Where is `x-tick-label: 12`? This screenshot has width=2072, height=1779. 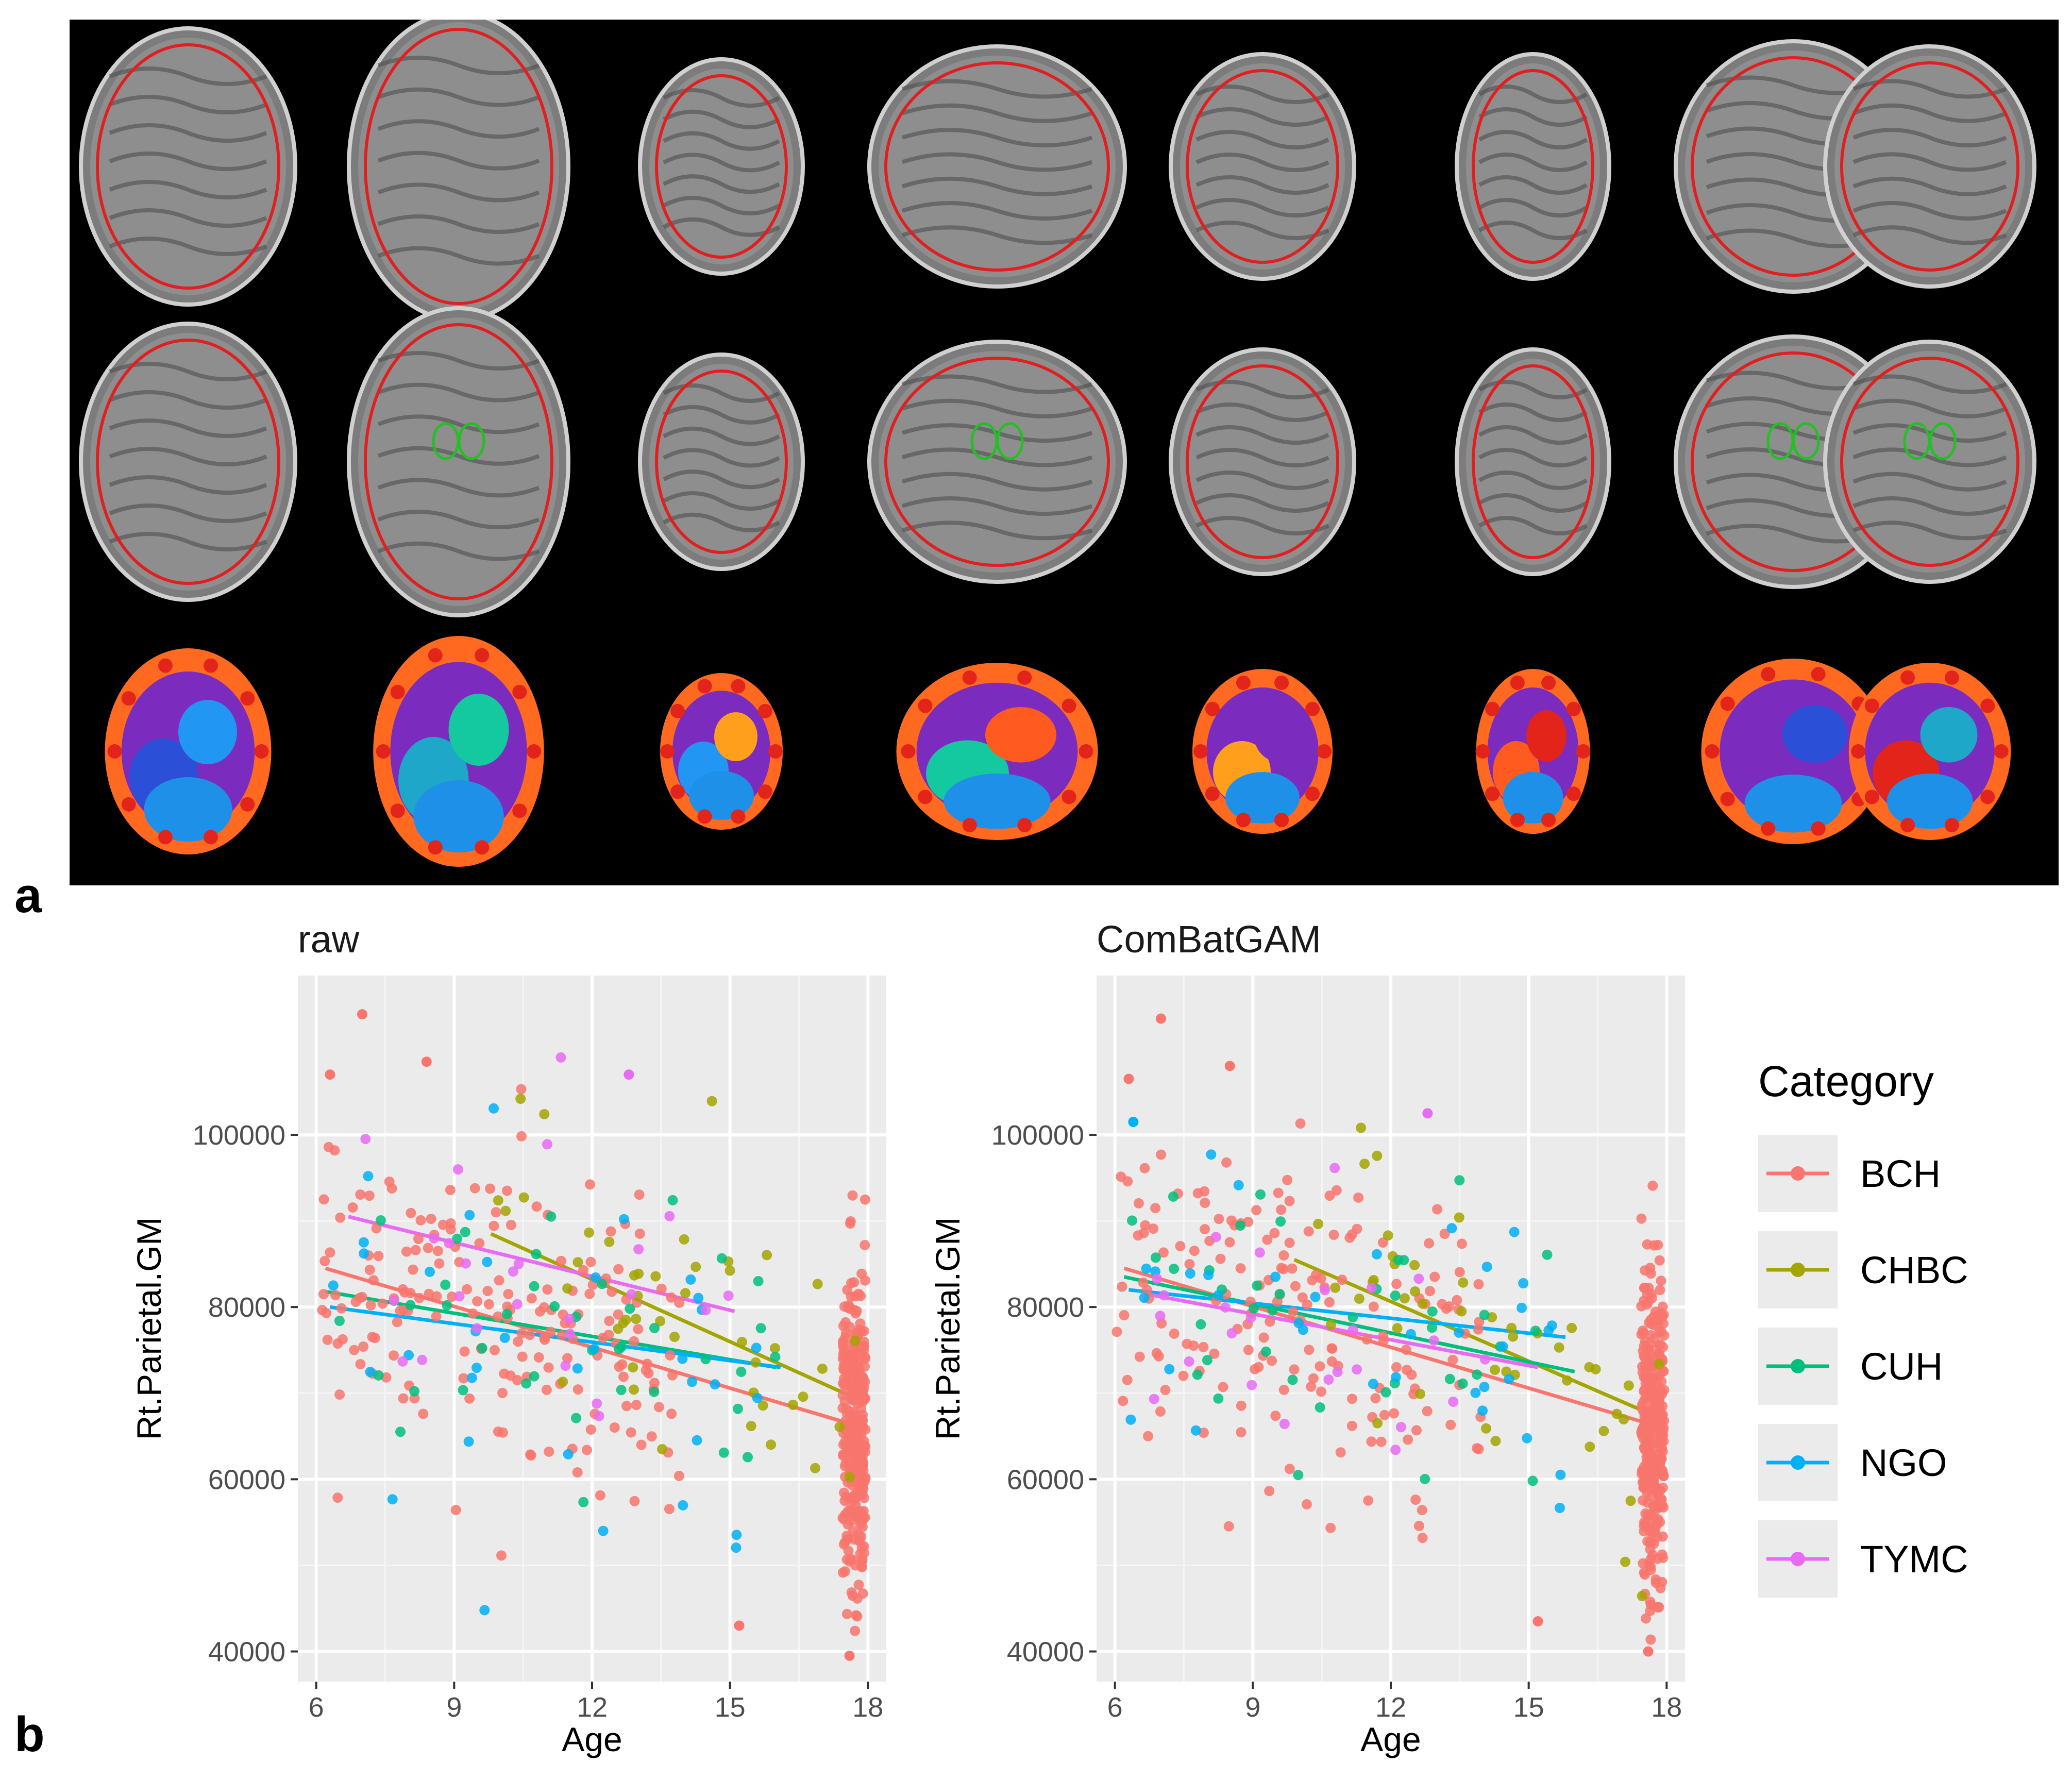
x-tick-label: 12 is located at coordinates (1391, 1707).